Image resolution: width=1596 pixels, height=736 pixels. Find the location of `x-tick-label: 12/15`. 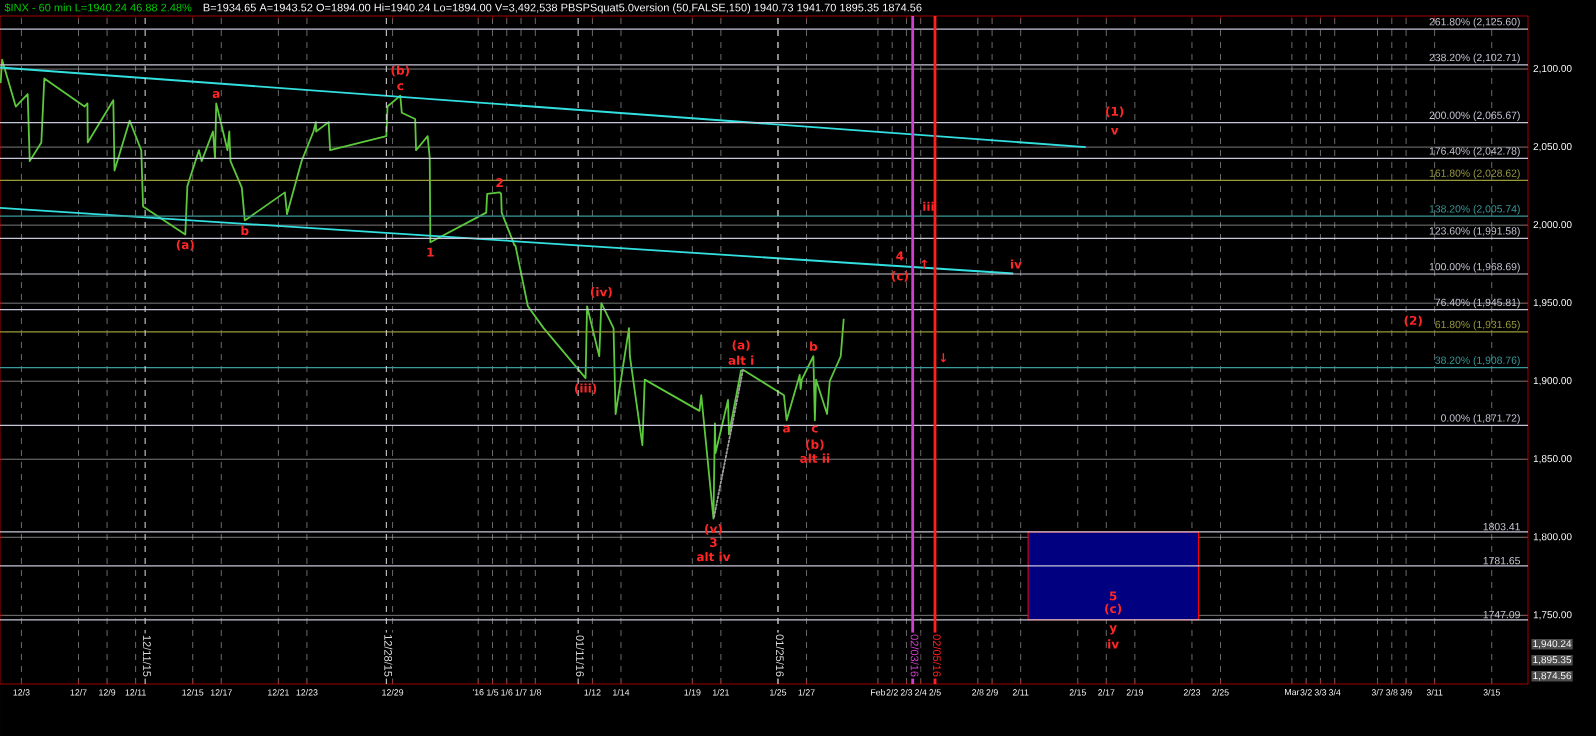

x-tick-label: 12/15 is located at coordinates (193, 692).